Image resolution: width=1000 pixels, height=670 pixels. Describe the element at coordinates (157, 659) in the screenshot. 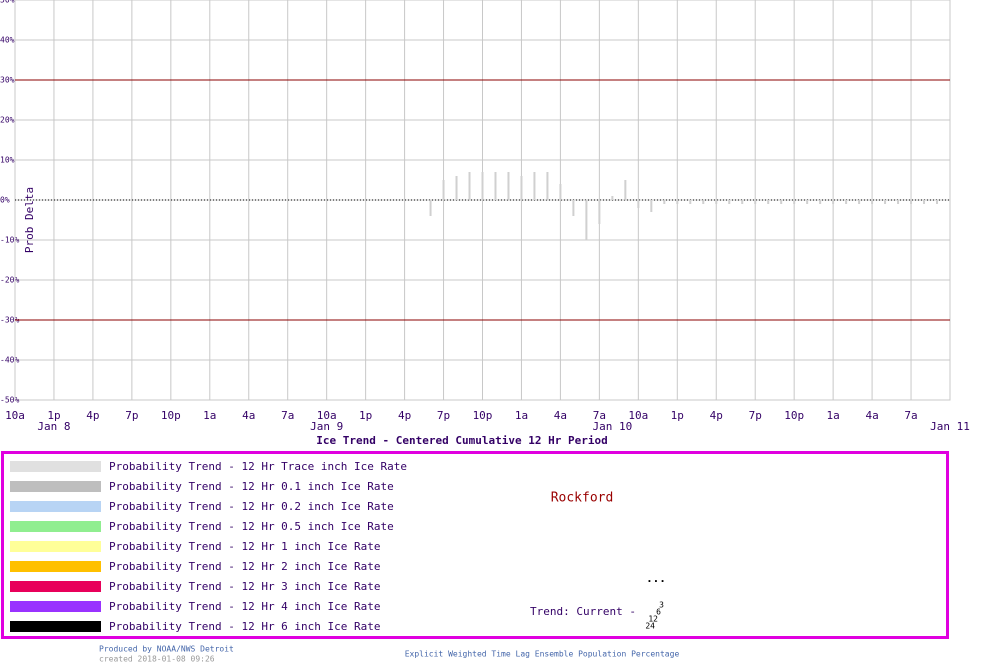

I see `created: created 2018-01-08 09:26` at that location.